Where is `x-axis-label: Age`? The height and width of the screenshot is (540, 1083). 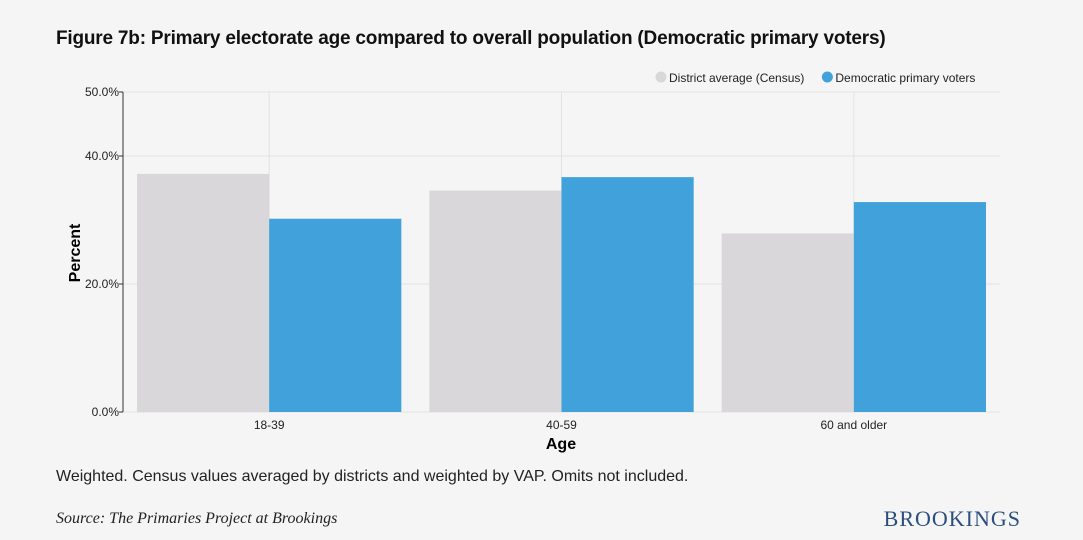 x-axis-label: Age is located at coordinates (561, 444).